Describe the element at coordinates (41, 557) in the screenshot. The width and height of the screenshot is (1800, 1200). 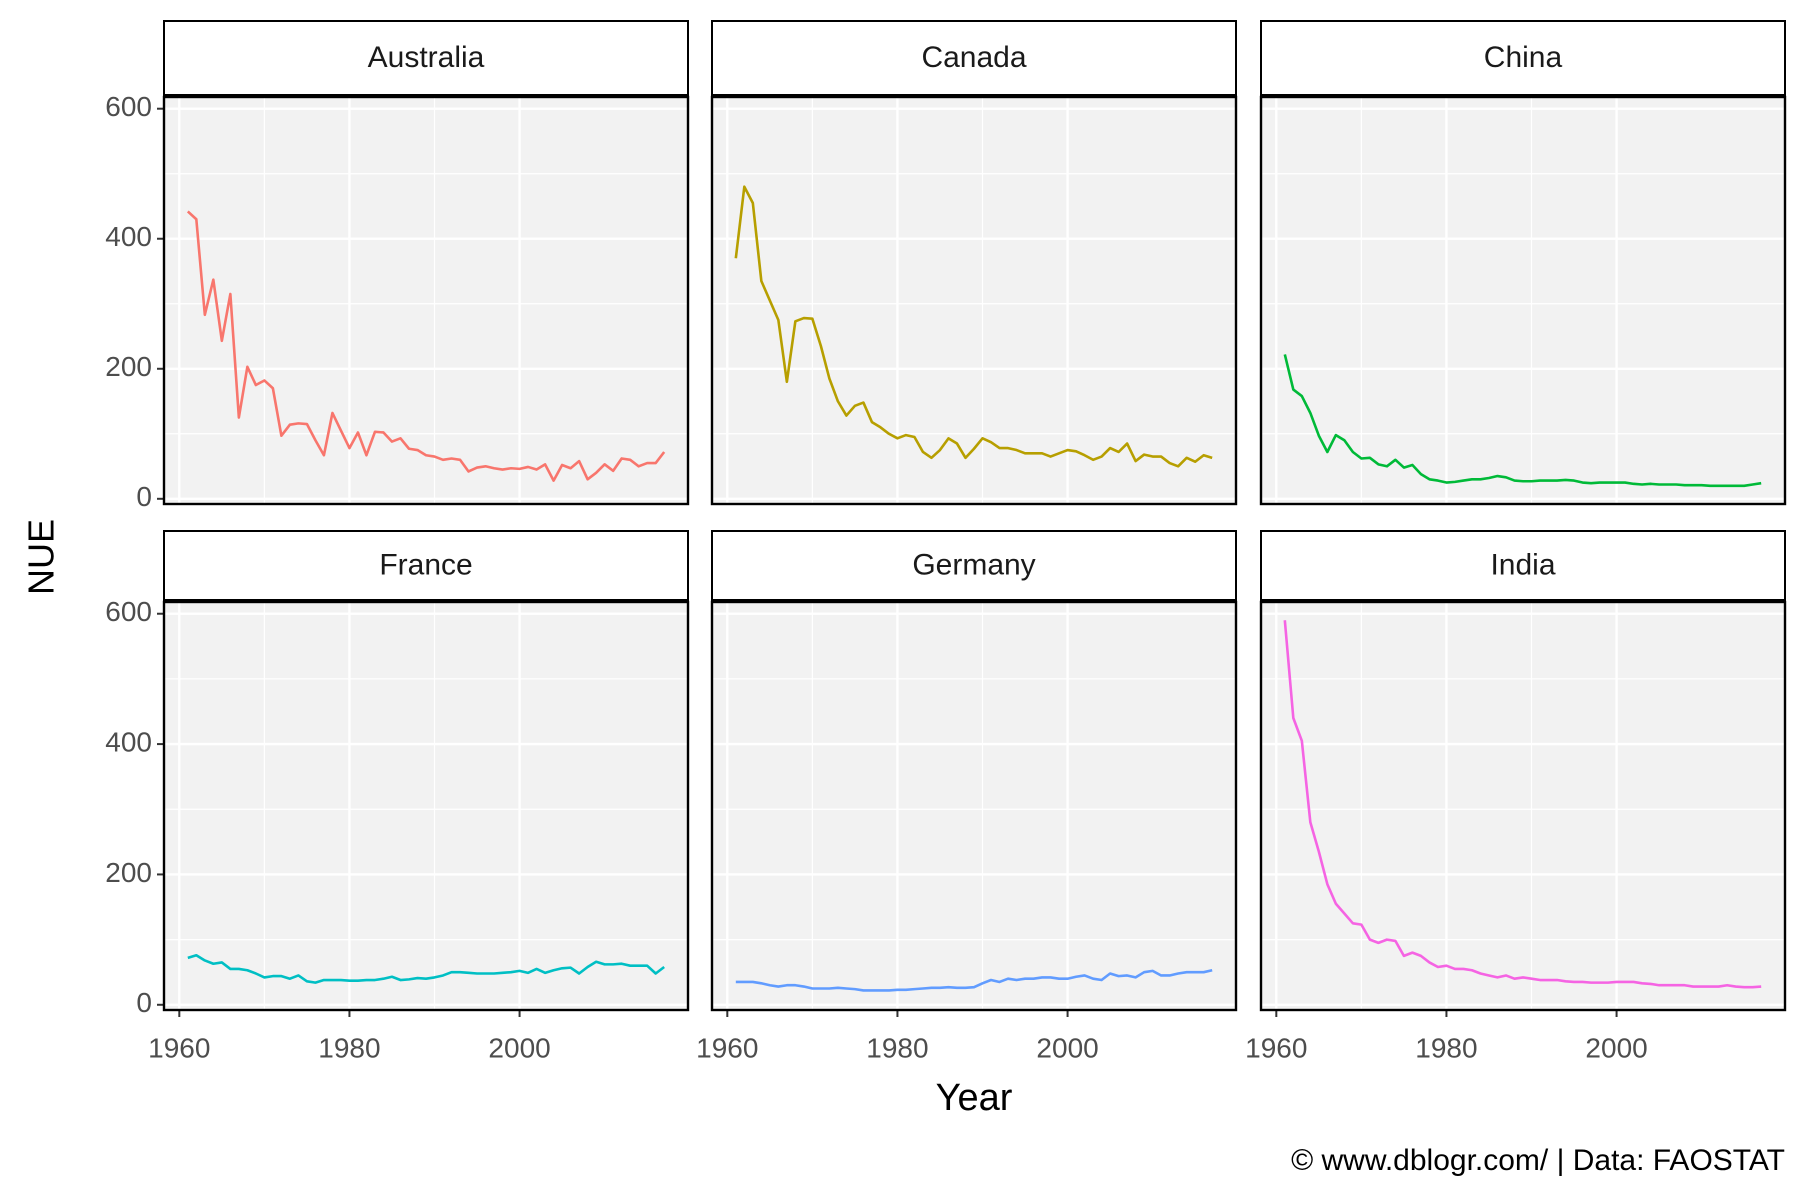
I see `y-axis-title: NUE` at that location.